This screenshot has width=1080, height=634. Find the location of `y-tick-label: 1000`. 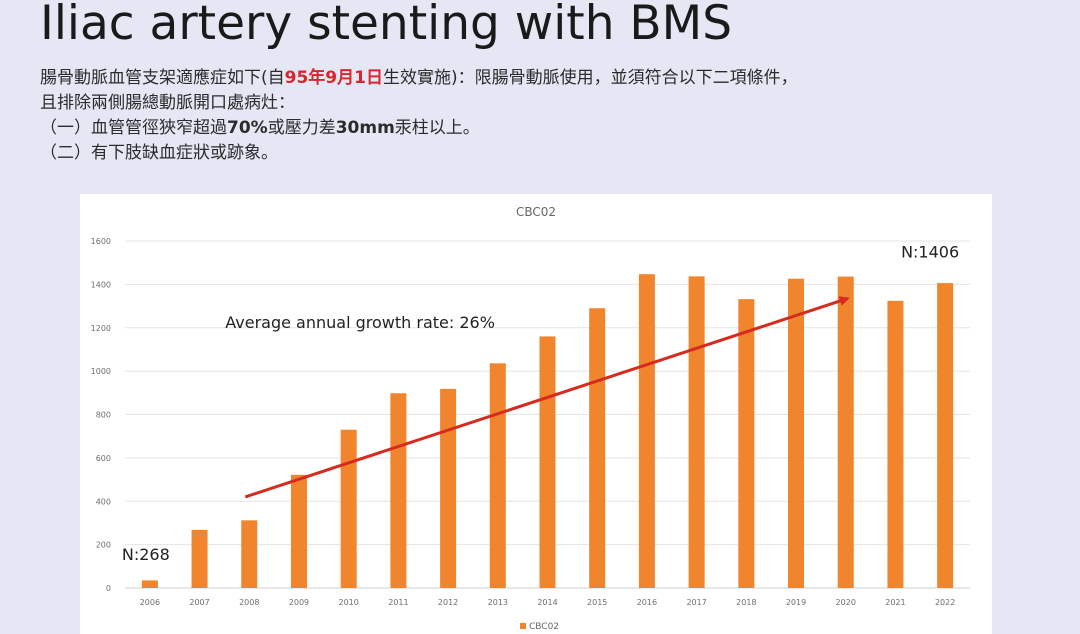

y-tick-label: 1000 is located at coordinates (101, 371).